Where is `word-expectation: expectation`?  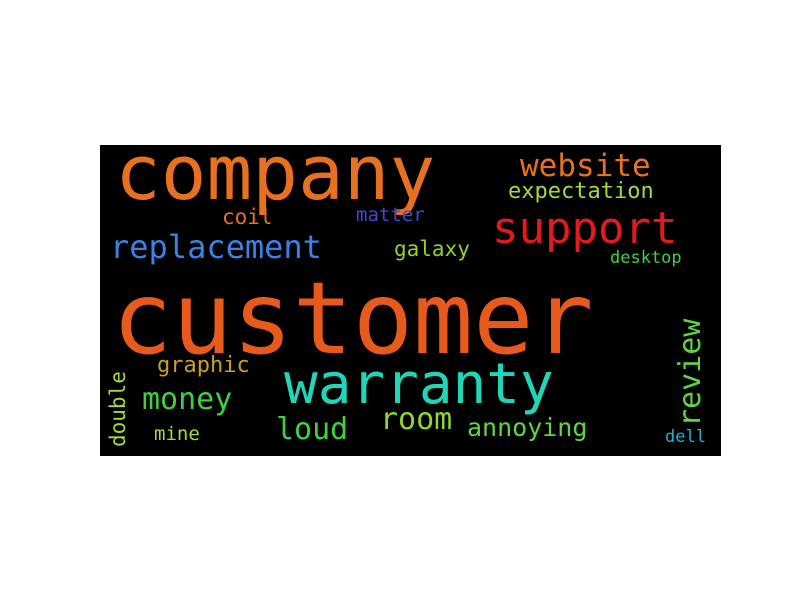 word-expectation: expectation is located at coordinates (581, 191).